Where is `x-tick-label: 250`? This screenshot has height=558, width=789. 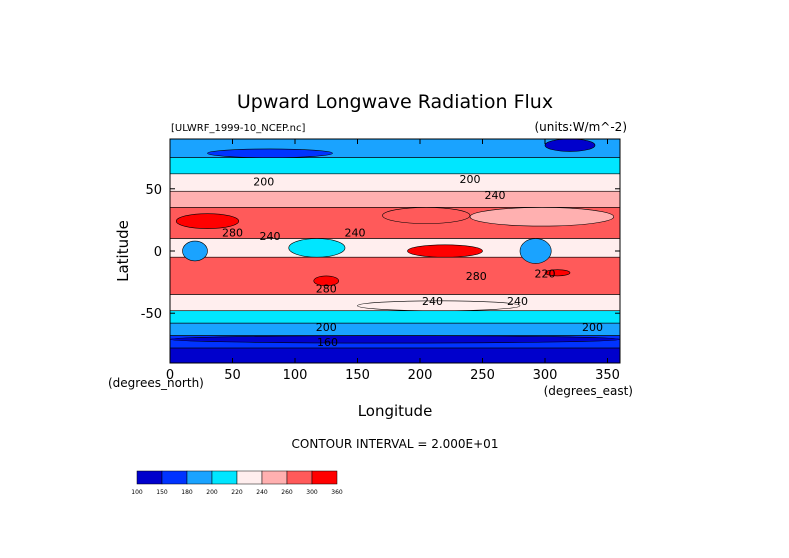
x-tick-label: 250 is located at coordinates (482, 375).